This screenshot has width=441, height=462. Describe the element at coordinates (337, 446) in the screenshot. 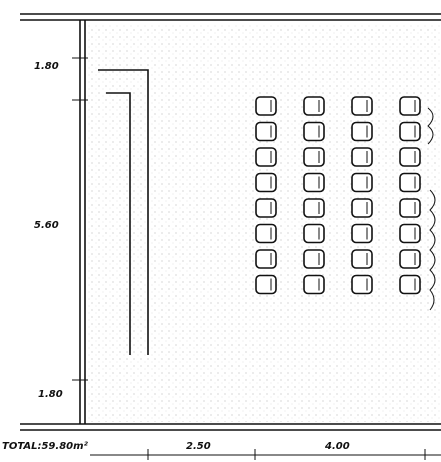

I see `dimension-label: 4.00` at that location.